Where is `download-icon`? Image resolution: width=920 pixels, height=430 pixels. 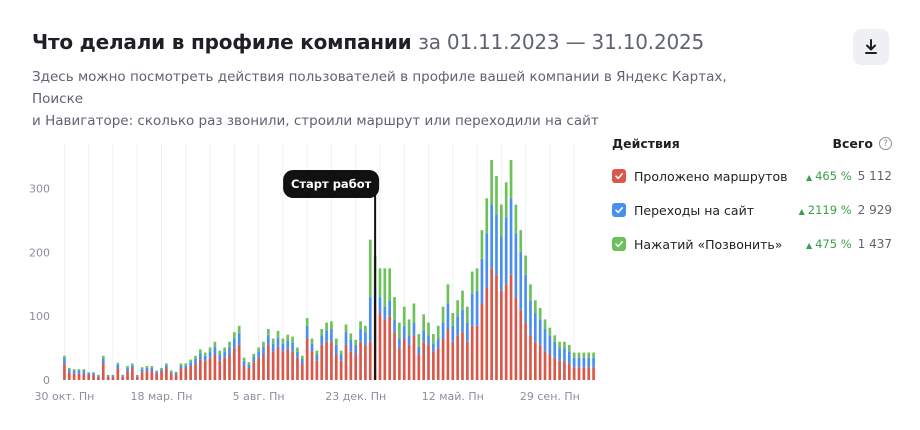
download-icon is located at coordinates (871, 46).